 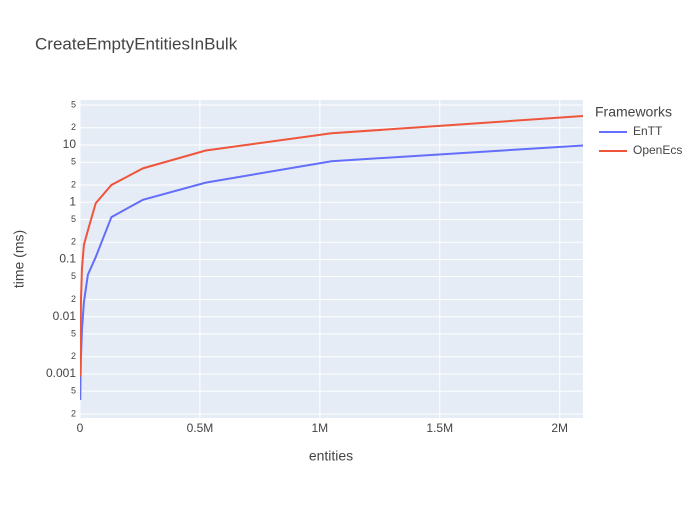 What do you see at coordinates (70, 144) in the screenshot?
I see `y-tick-label: 10` at bounding box center [70, 144].